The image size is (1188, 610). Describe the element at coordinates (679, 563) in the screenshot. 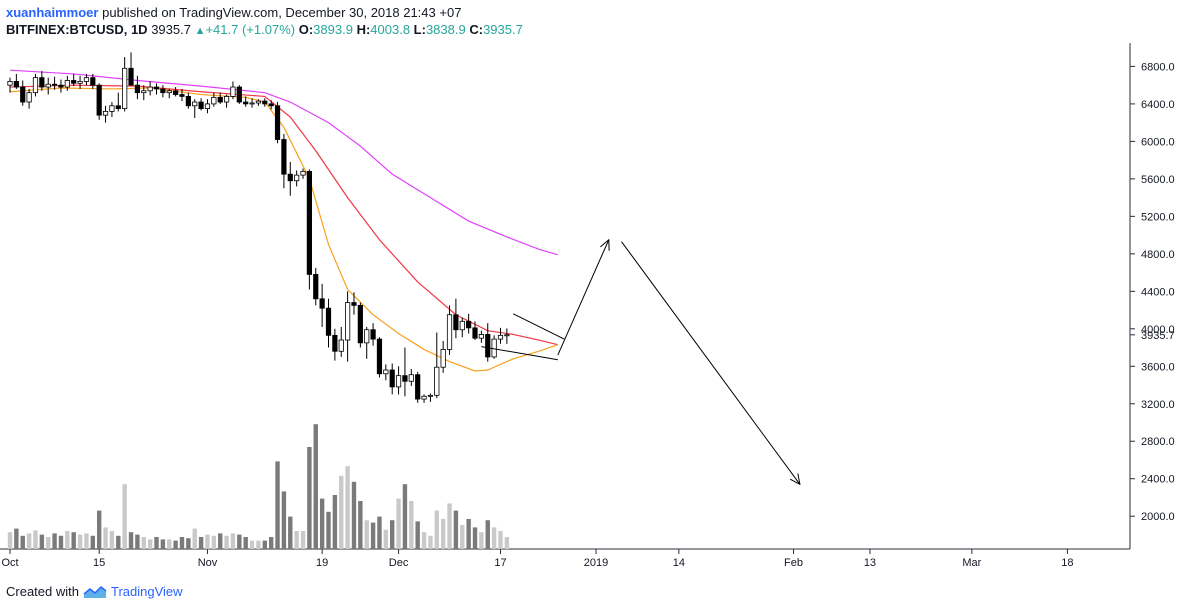

I see `time-tick-label: 14` at that location.